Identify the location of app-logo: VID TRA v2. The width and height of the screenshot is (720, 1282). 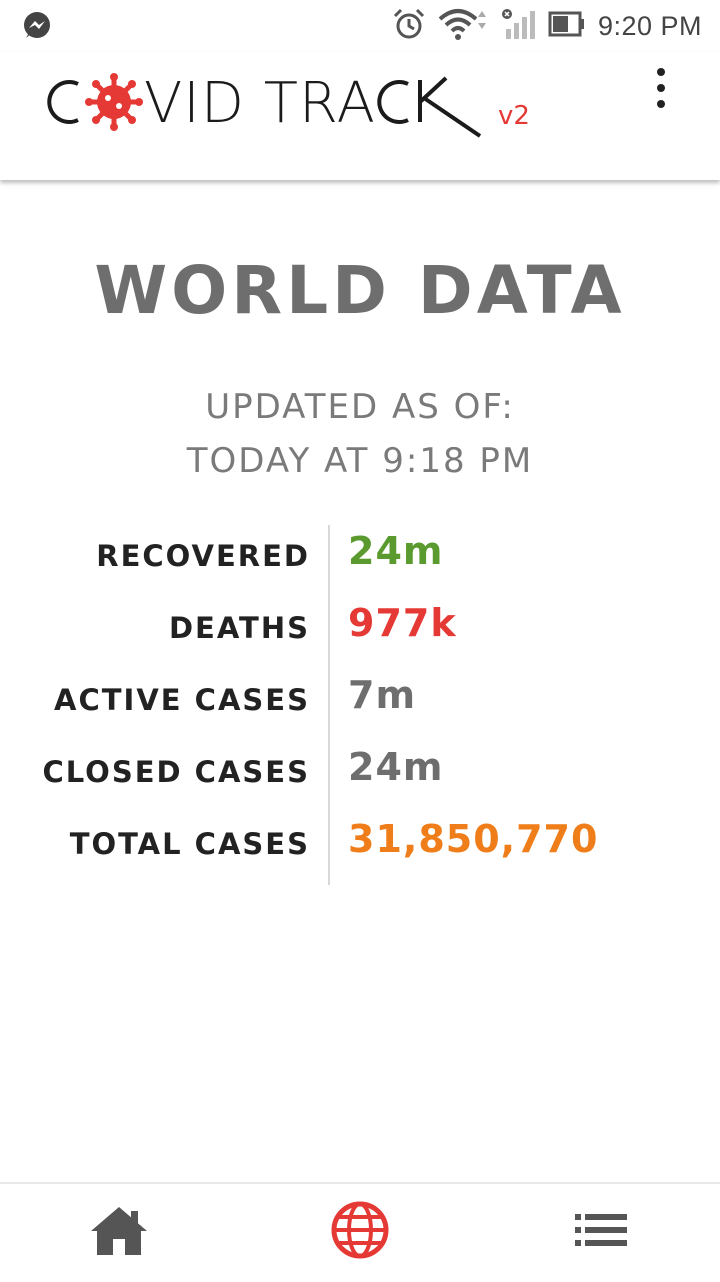
(281, 102).